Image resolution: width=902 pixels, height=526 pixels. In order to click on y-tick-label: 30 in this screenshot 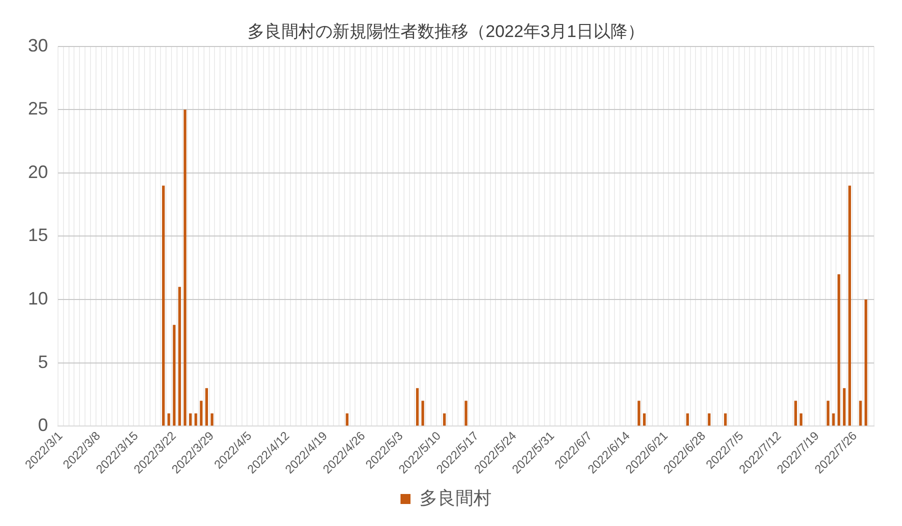, I will do `click(38, 45)`.